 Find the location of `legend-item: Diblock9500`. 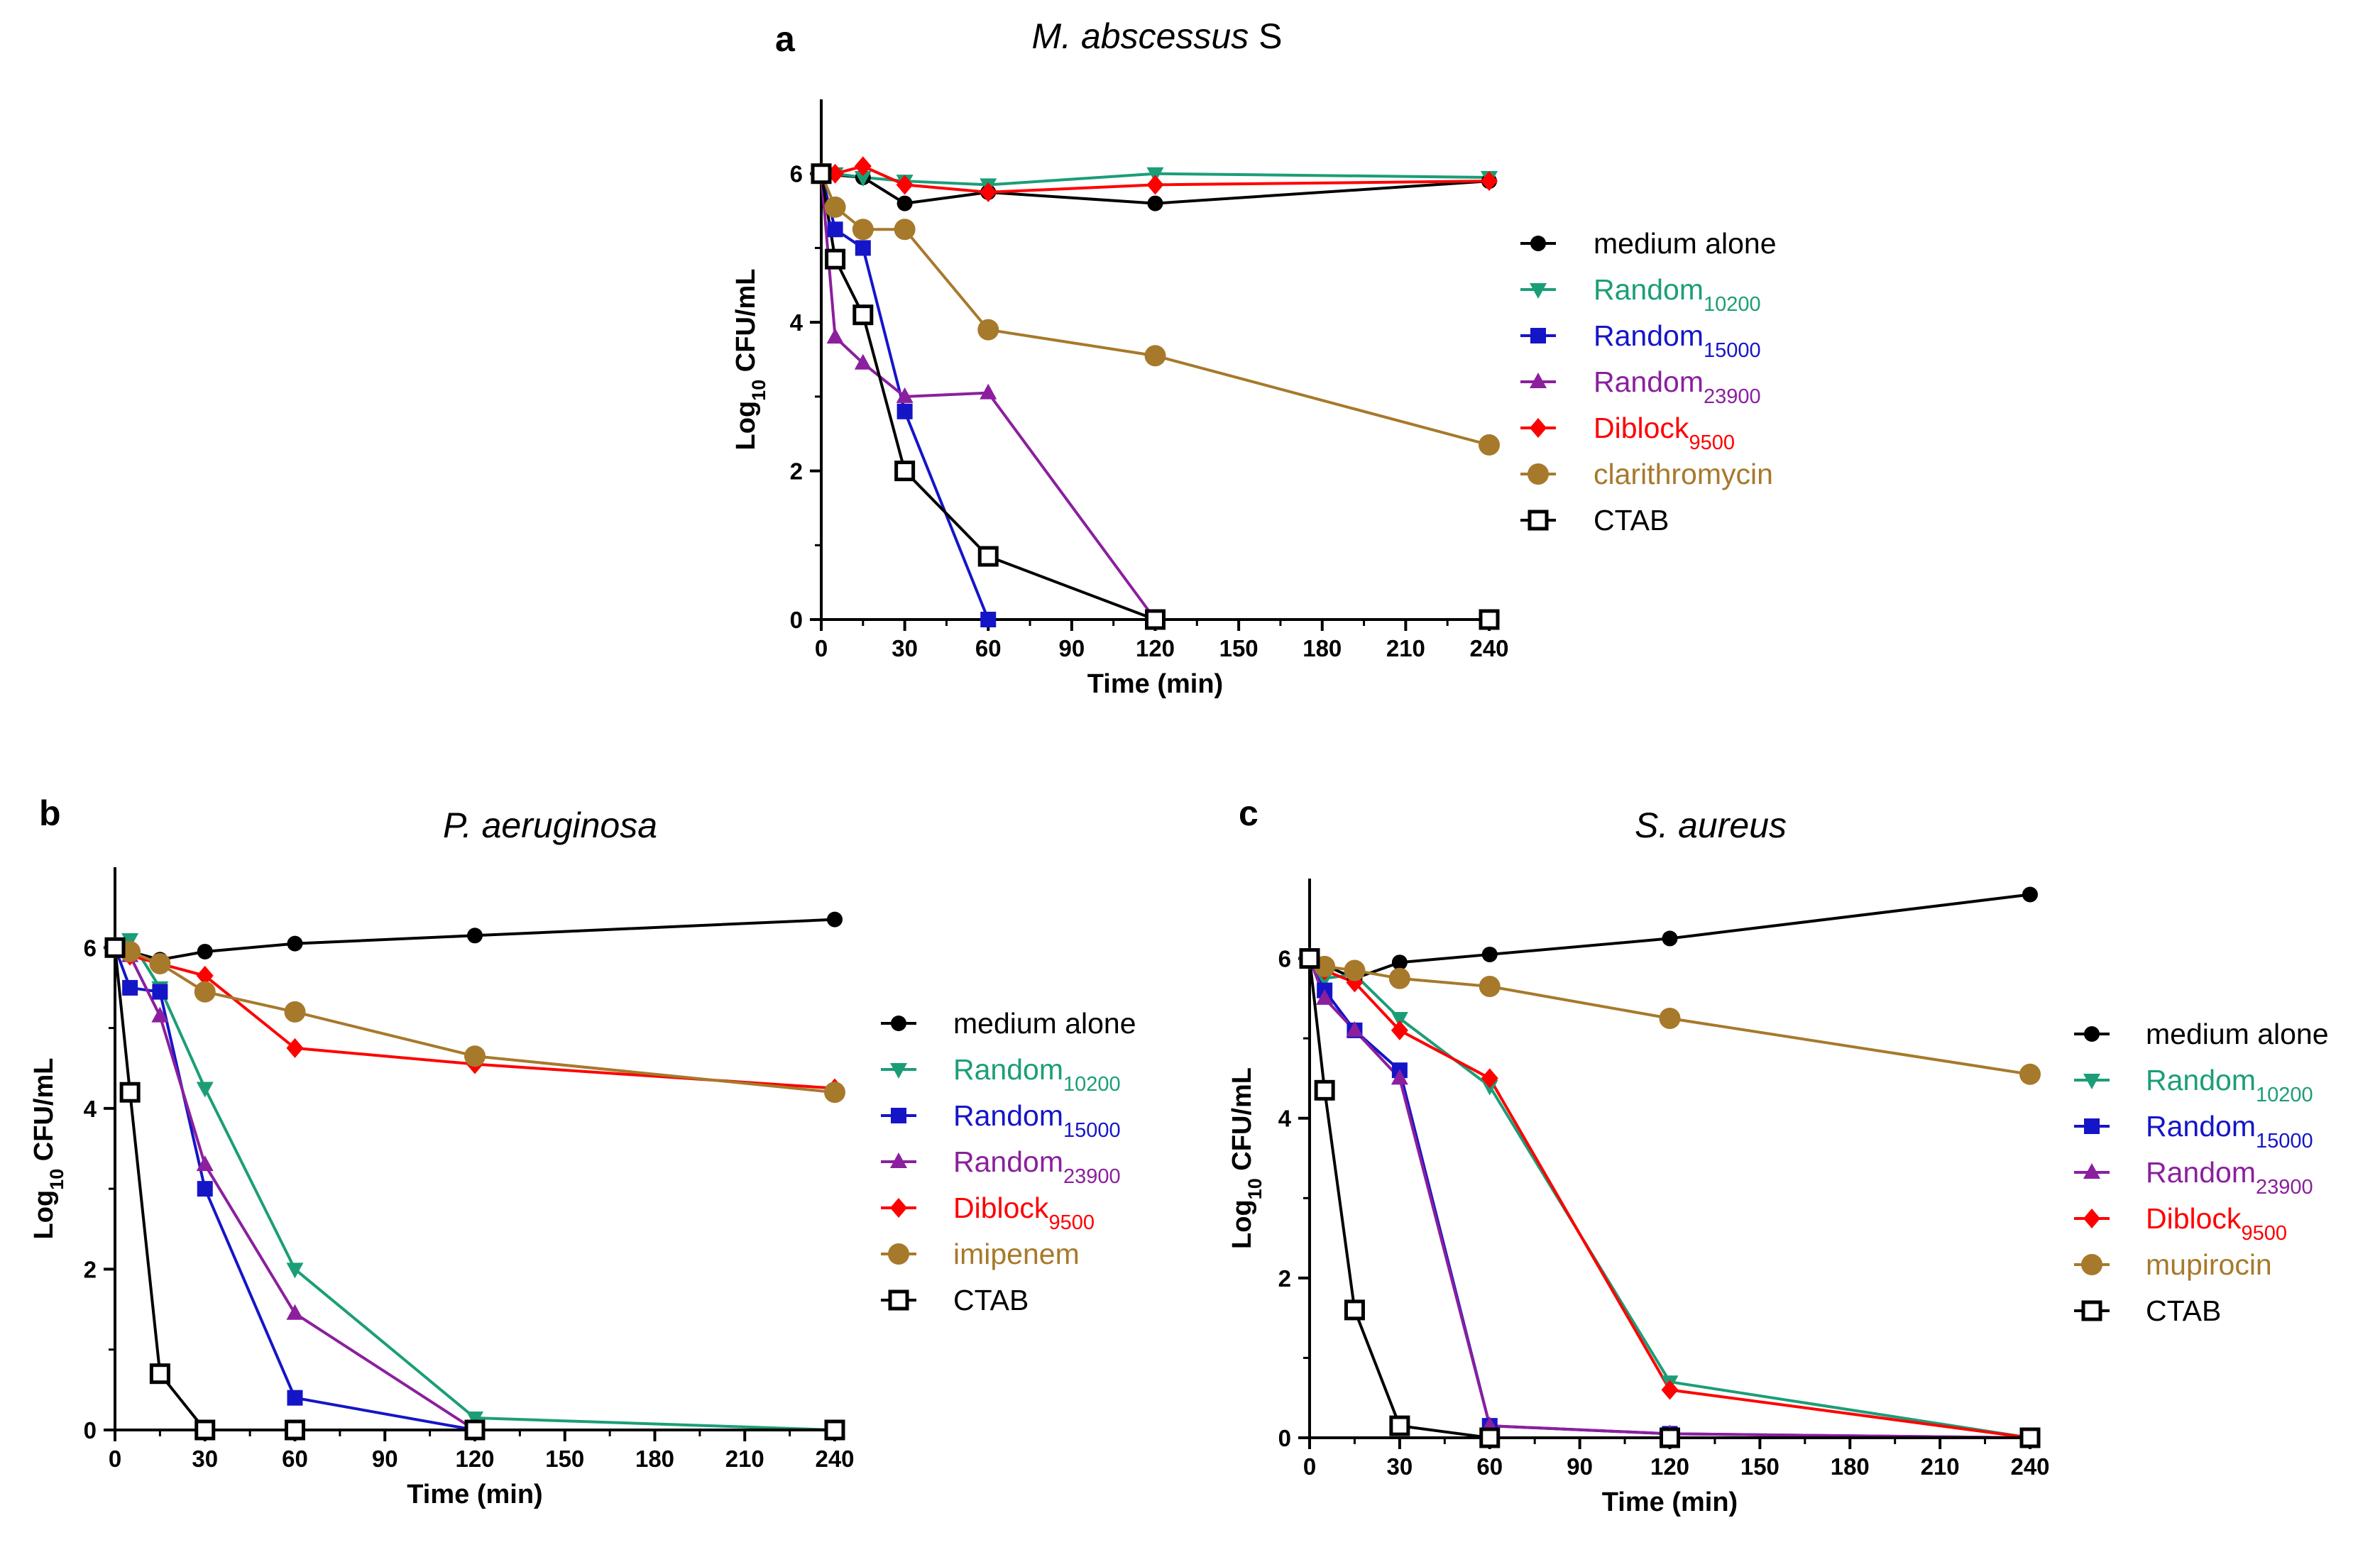

legend-item: Diblock9500 is located at coordinates (2181, 1224).